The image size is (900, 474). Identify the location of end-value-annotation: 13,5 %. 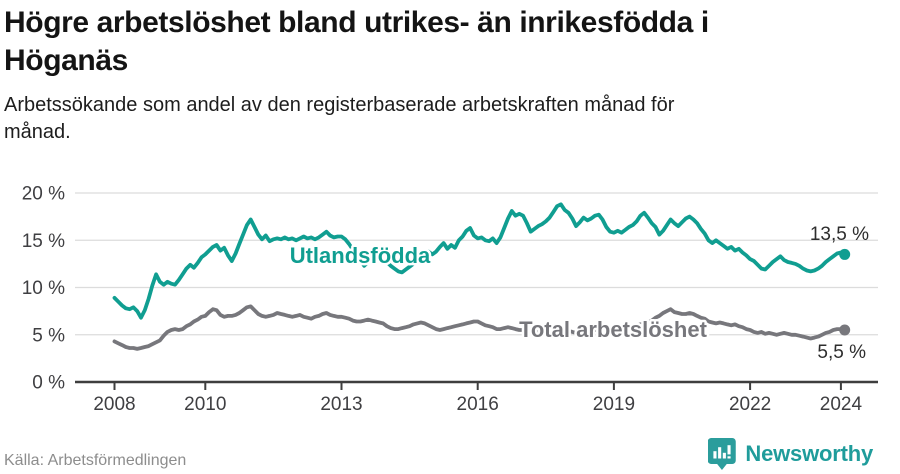
(839, 234).